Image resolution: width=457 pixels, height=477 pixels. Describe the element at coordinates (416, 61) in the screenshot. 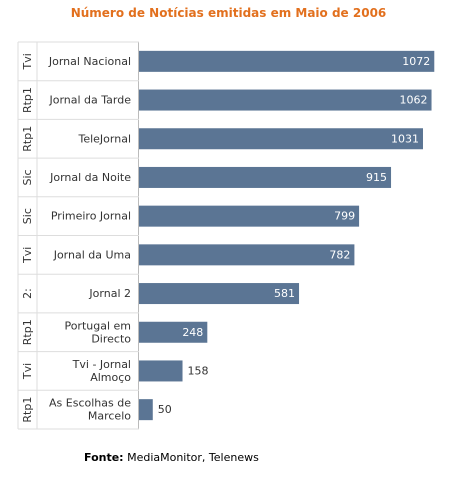

I see `value-label: 1072` at that location.